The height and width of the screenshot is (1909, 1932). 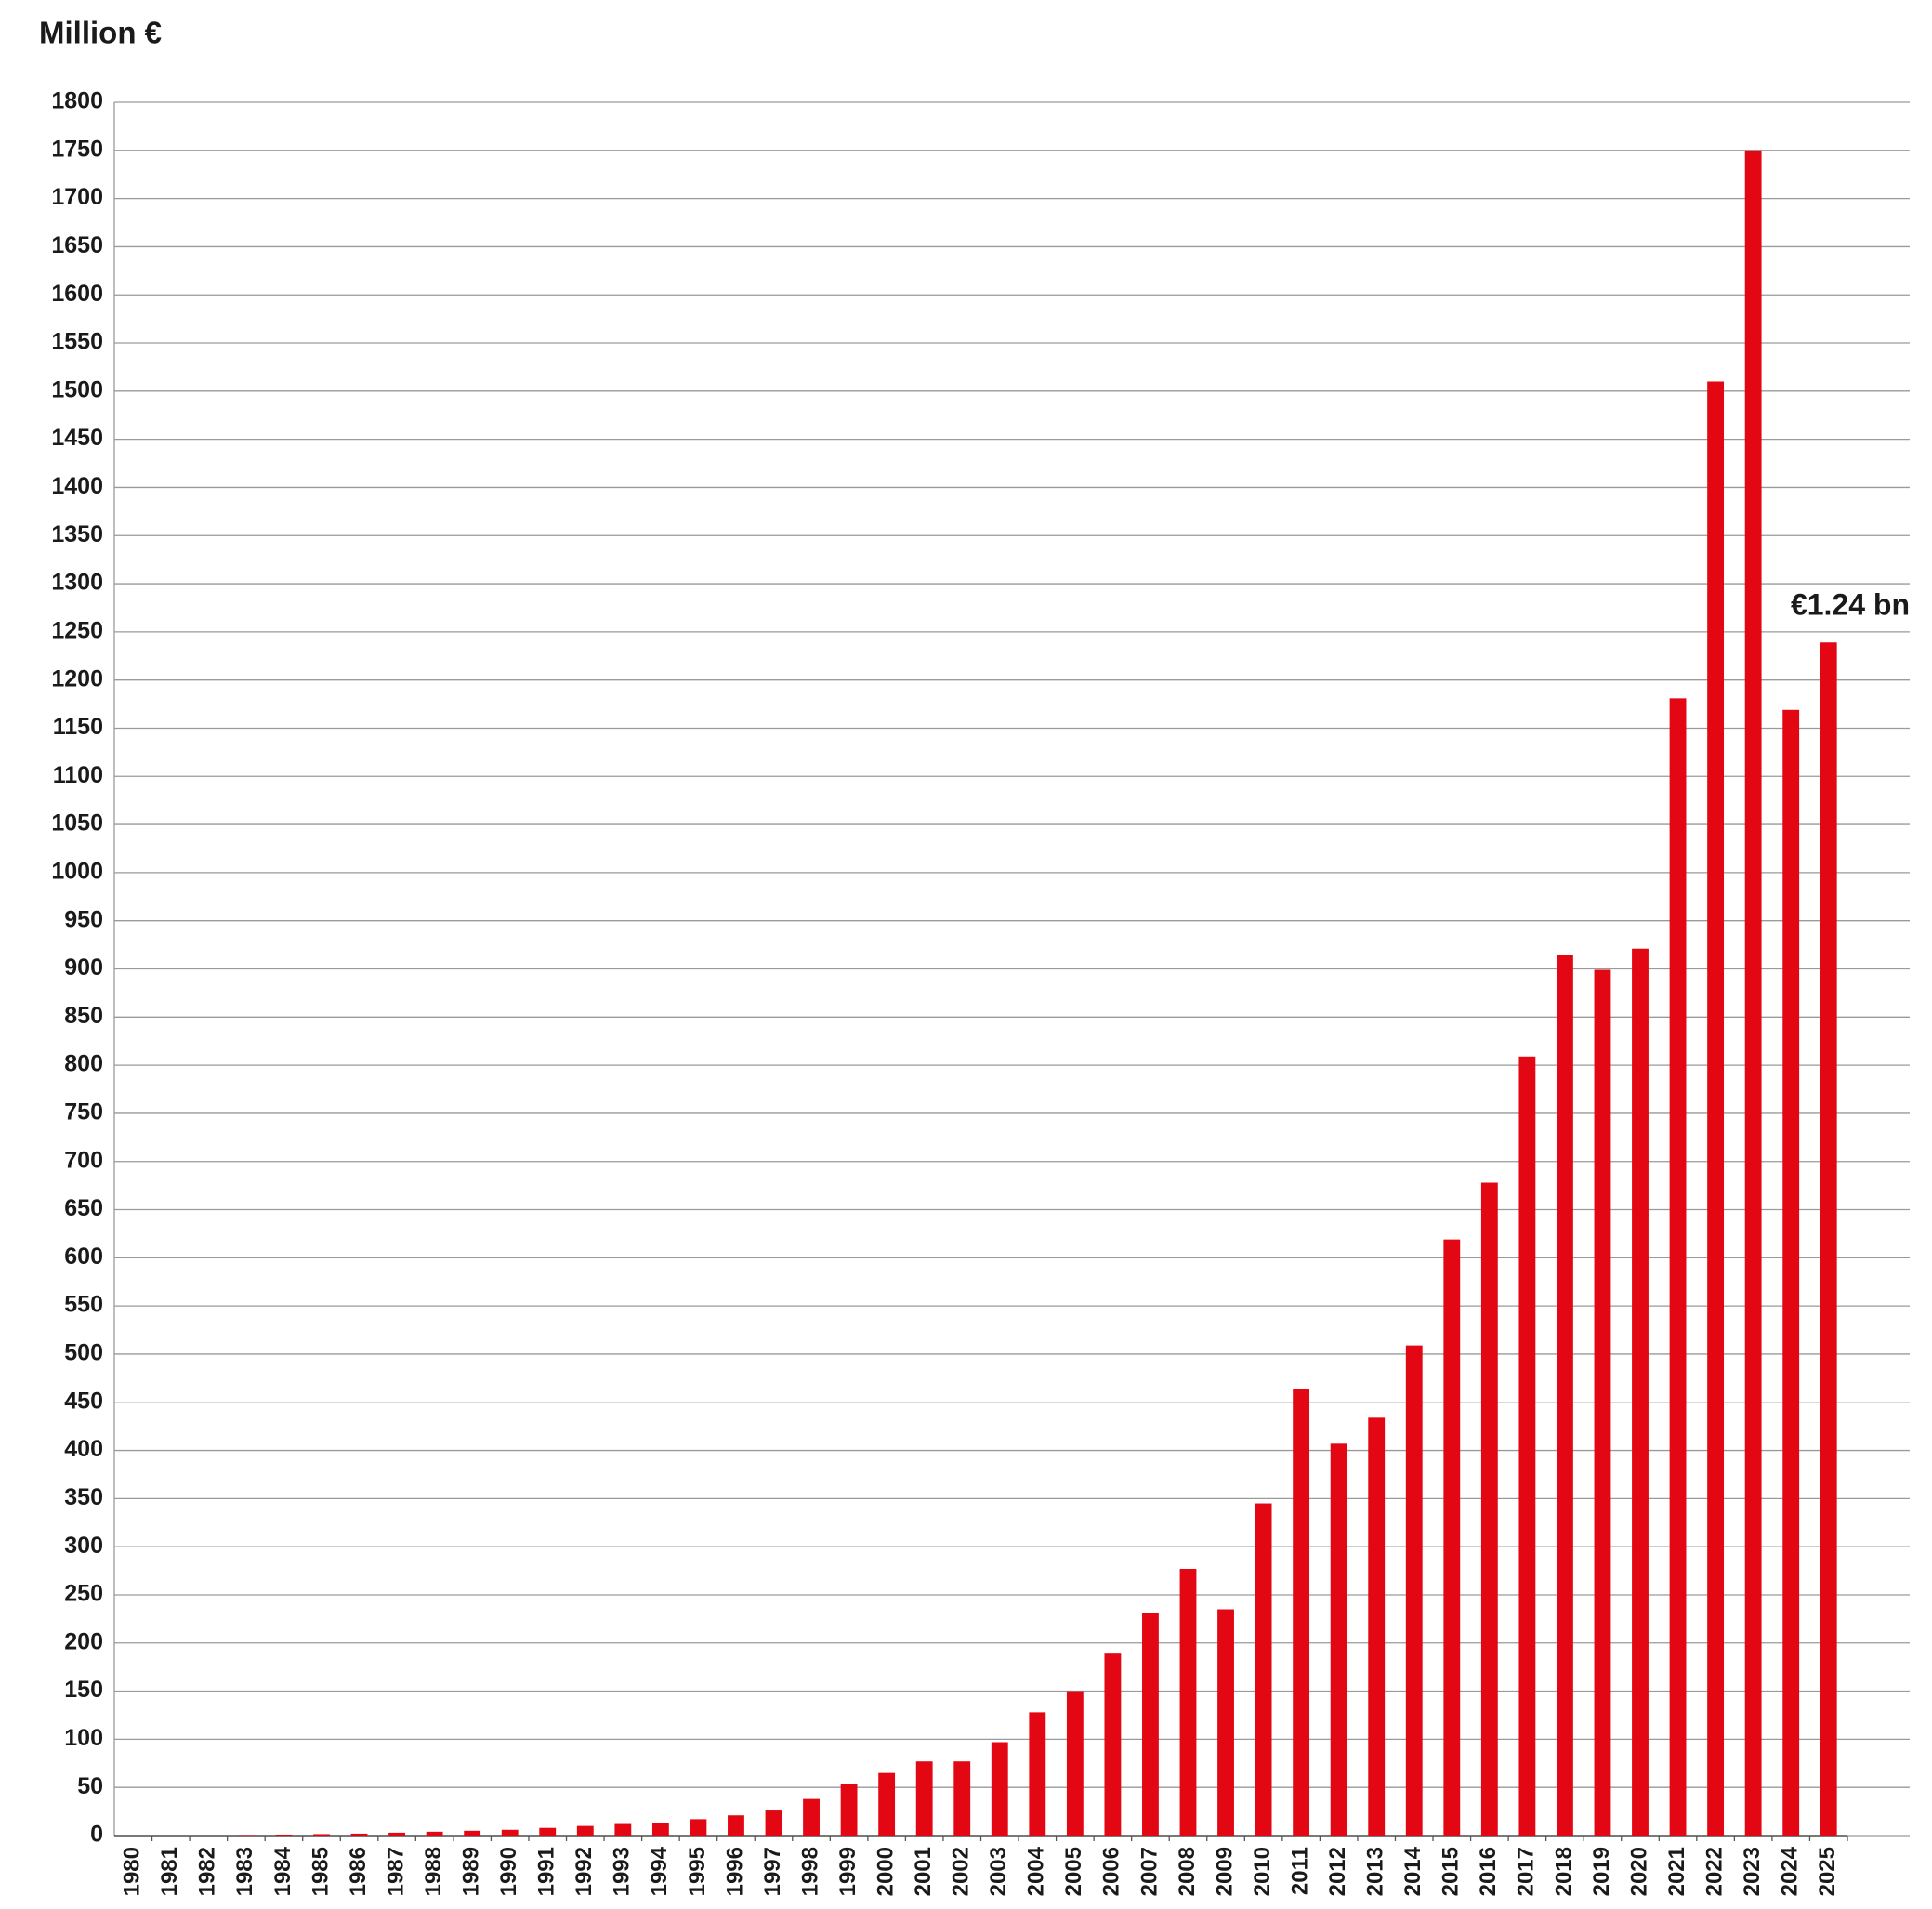 What do you see at coordinates (1224, 1872) in the screenshot?
I see `x-tick-label: 2009` at bounding box center [1224, 1872].